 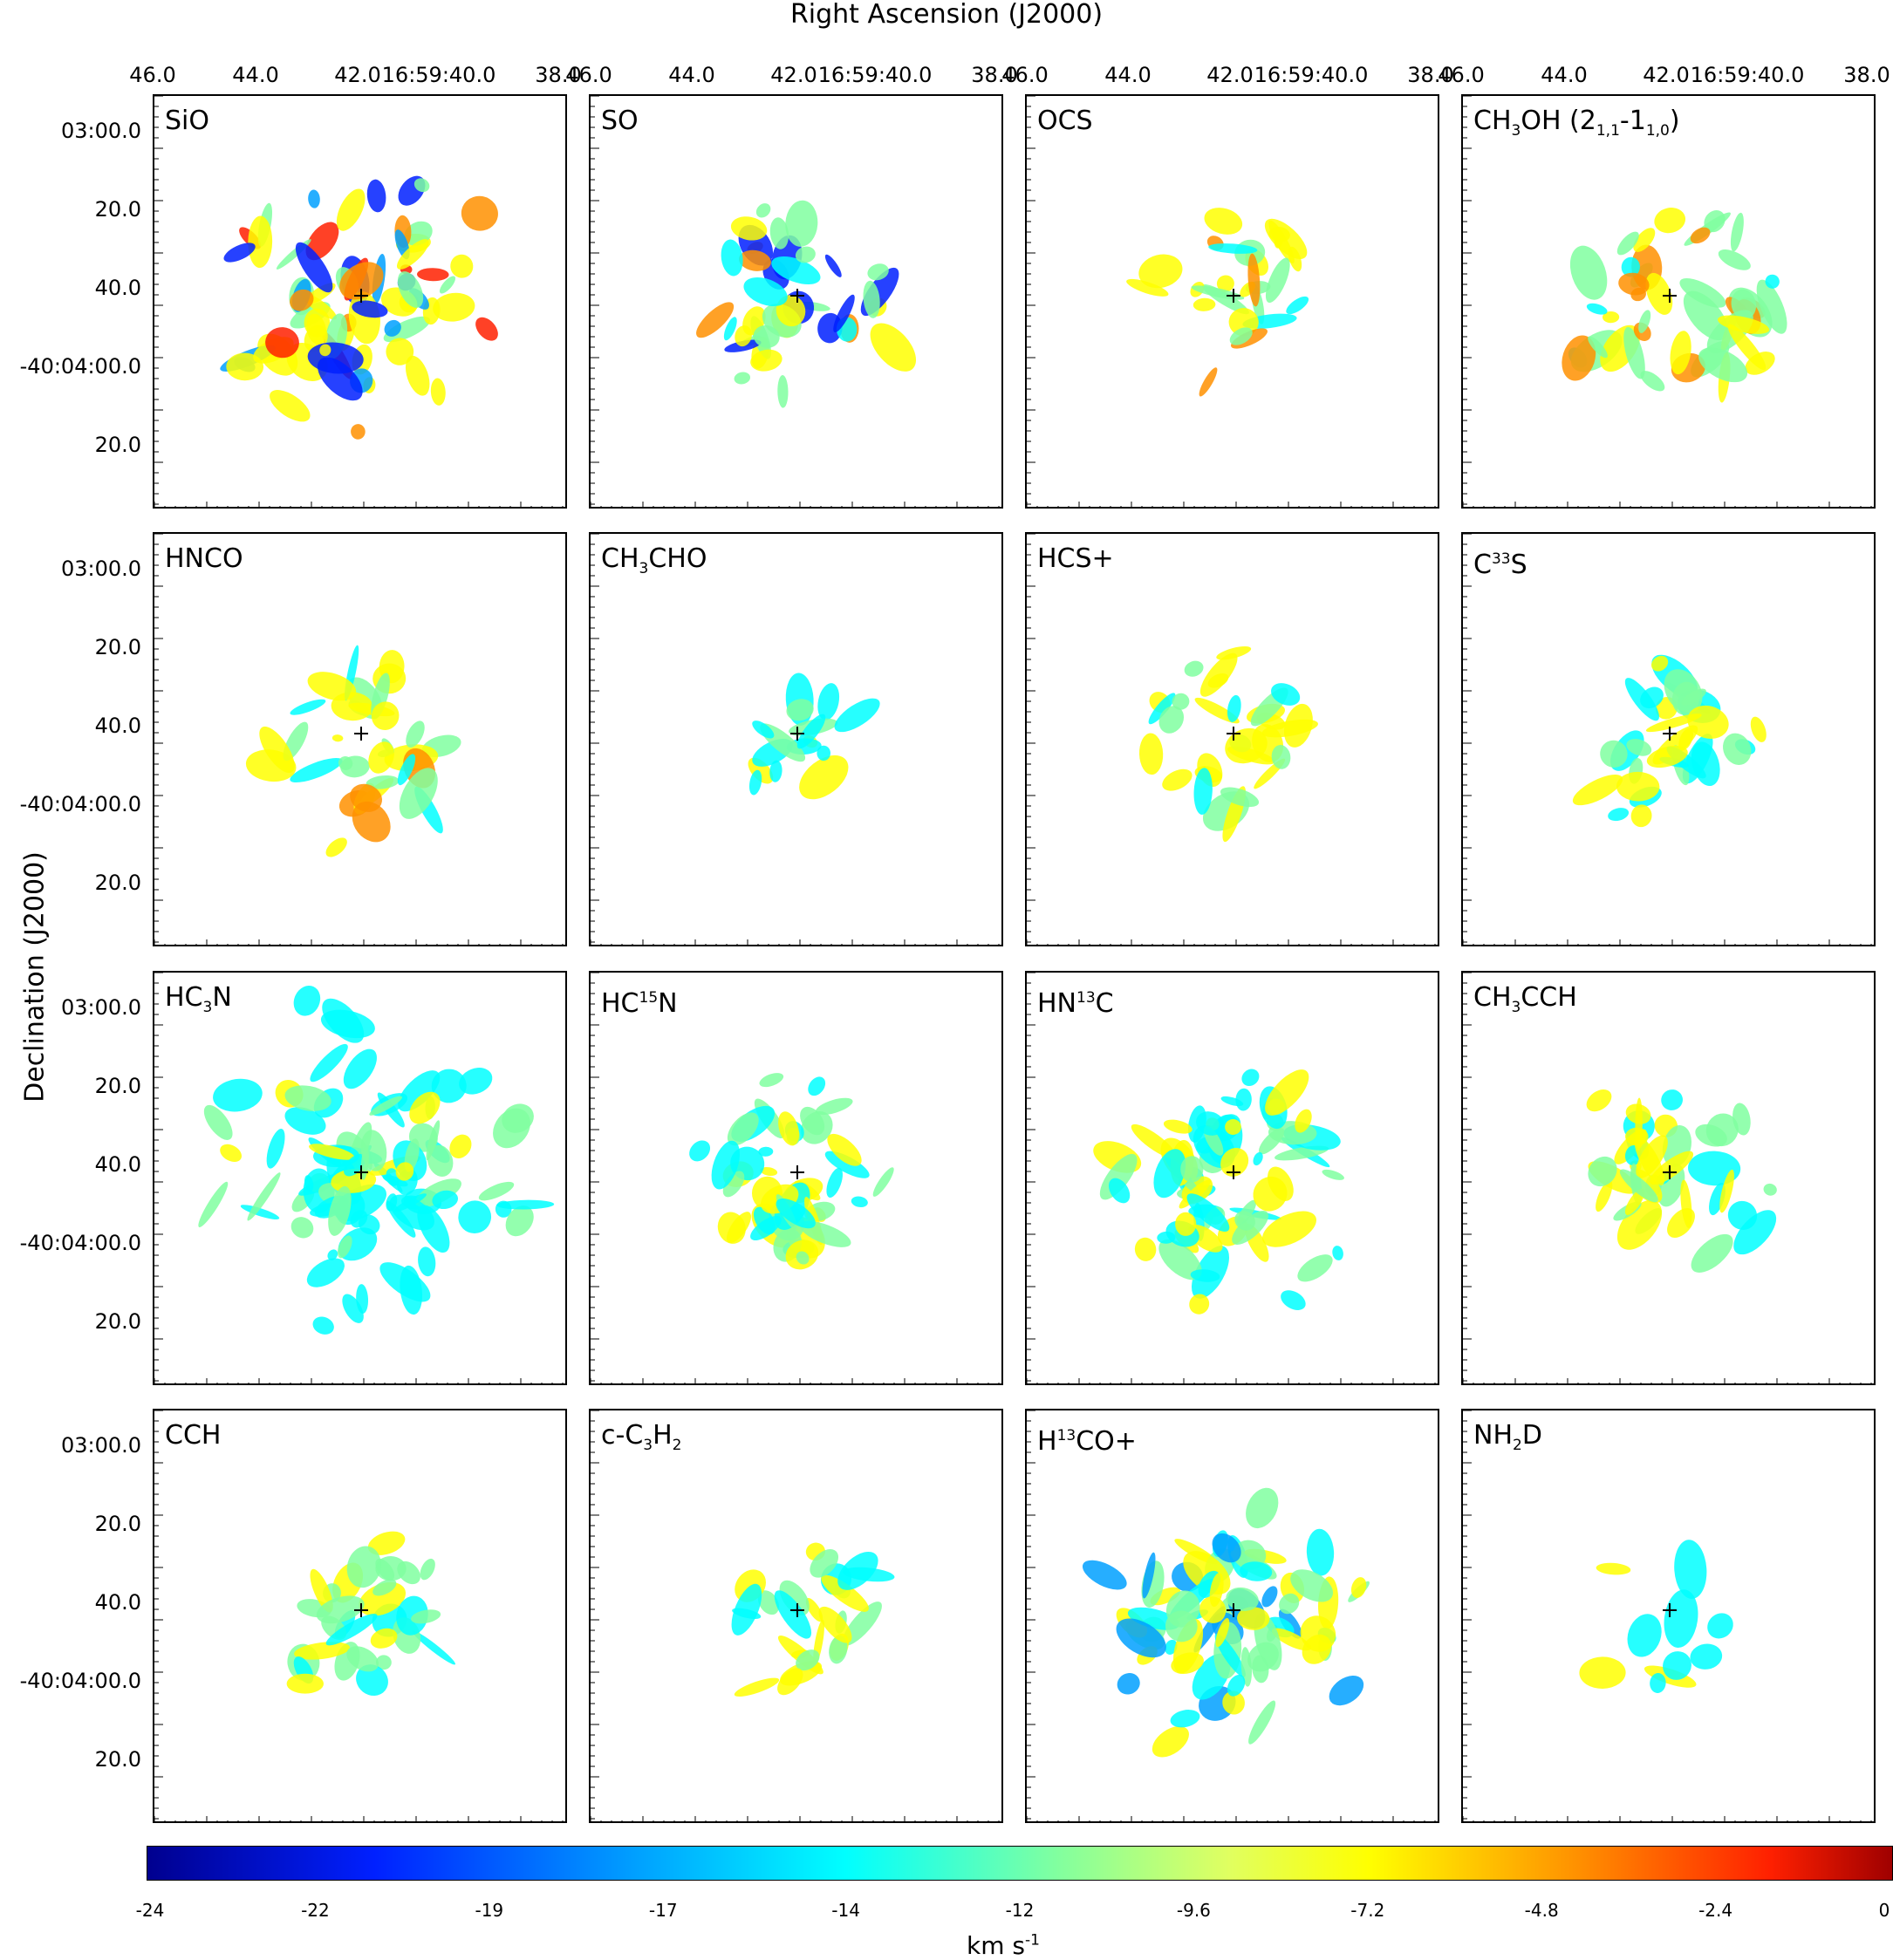 I want to click on panel-title: HN13C, so click(x=1075, y=1003).